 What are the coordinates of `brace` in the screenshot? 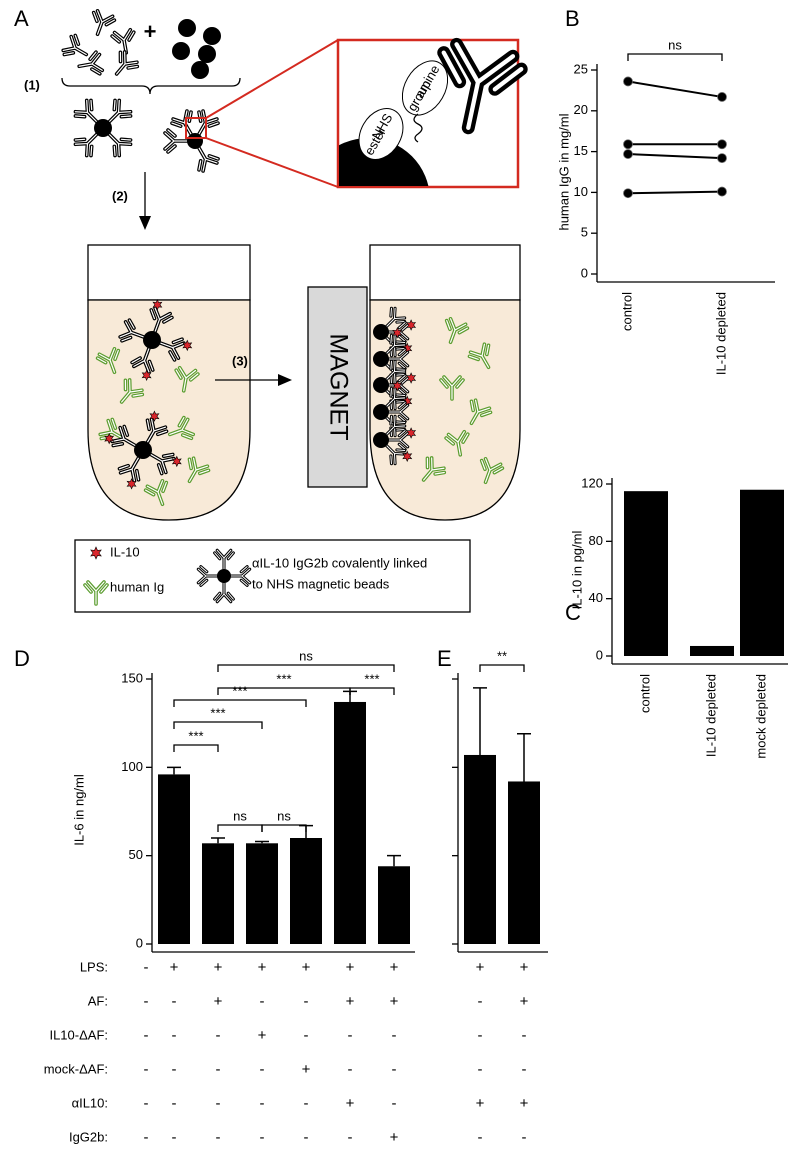 It's located at (151, 86).